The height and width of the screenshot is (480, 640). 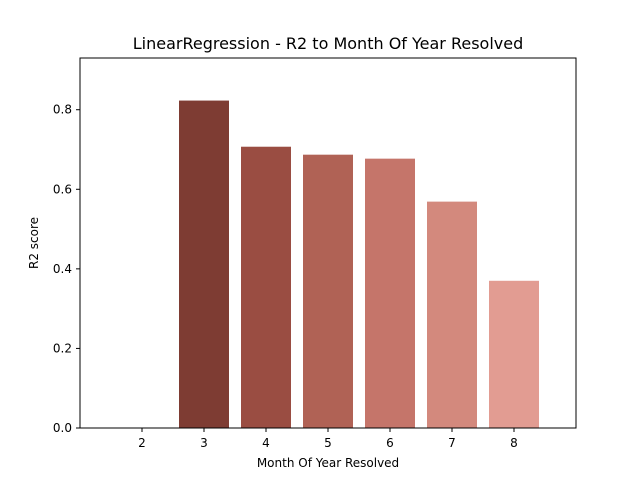 I want to click on x-axis-label: Month Of Year Resolved, so click(x=328, y=463).